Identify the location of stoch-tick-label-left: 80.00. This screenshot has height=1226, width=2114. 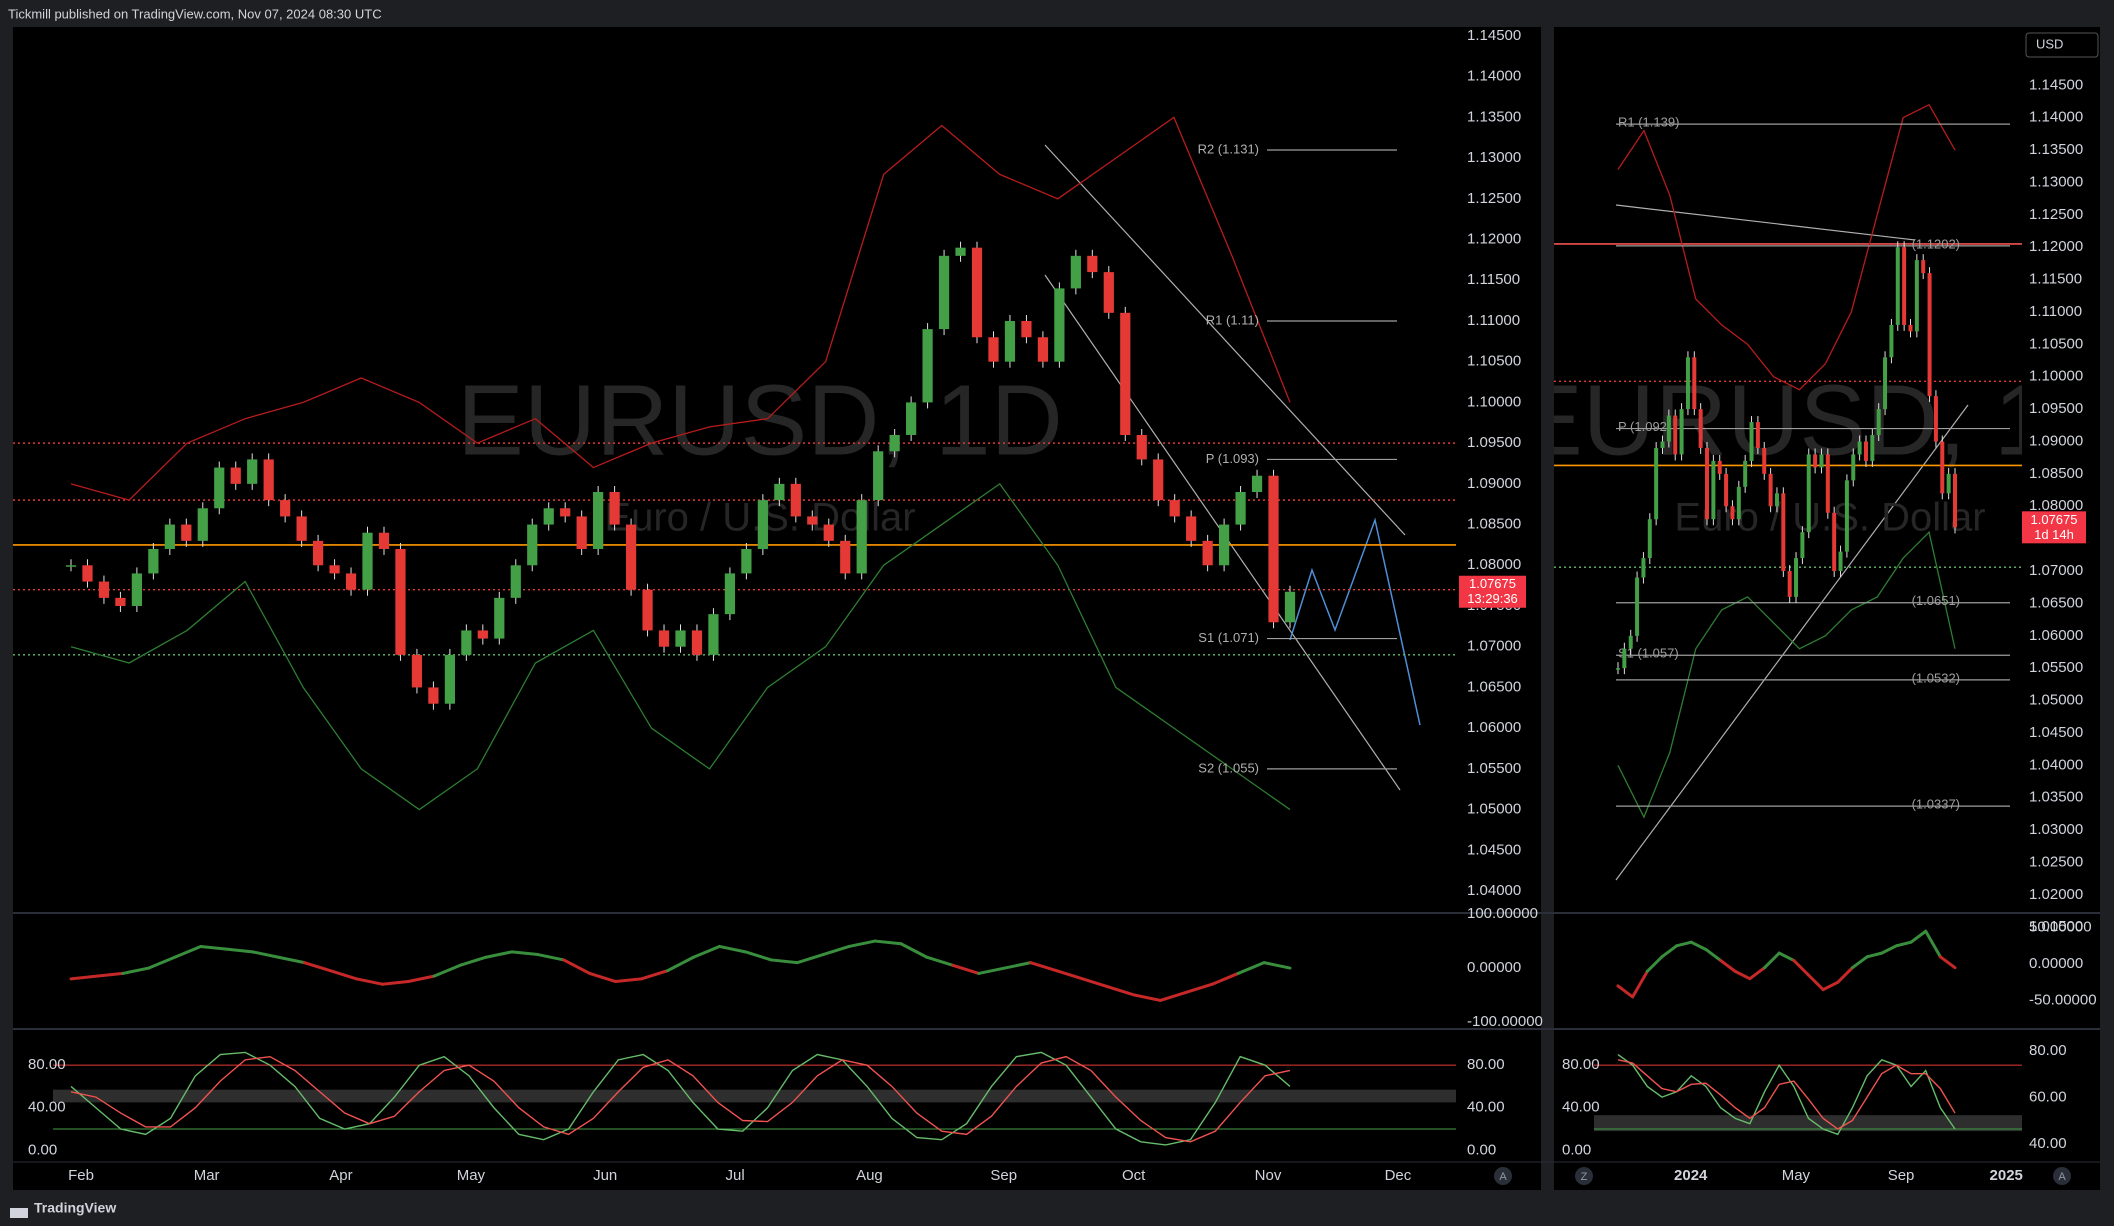
(1581, 1064).